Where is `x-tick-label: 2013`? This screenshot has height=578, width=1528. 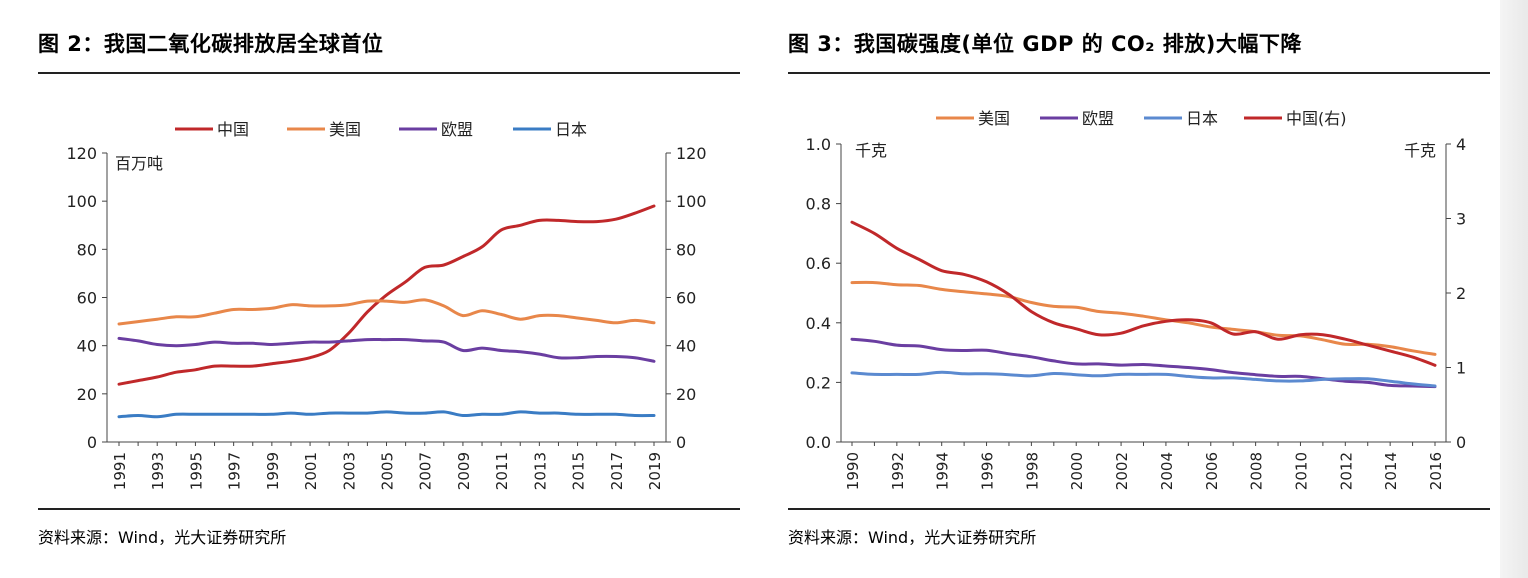
x-tick-label: 2013 is located at coordinates (540, 471).